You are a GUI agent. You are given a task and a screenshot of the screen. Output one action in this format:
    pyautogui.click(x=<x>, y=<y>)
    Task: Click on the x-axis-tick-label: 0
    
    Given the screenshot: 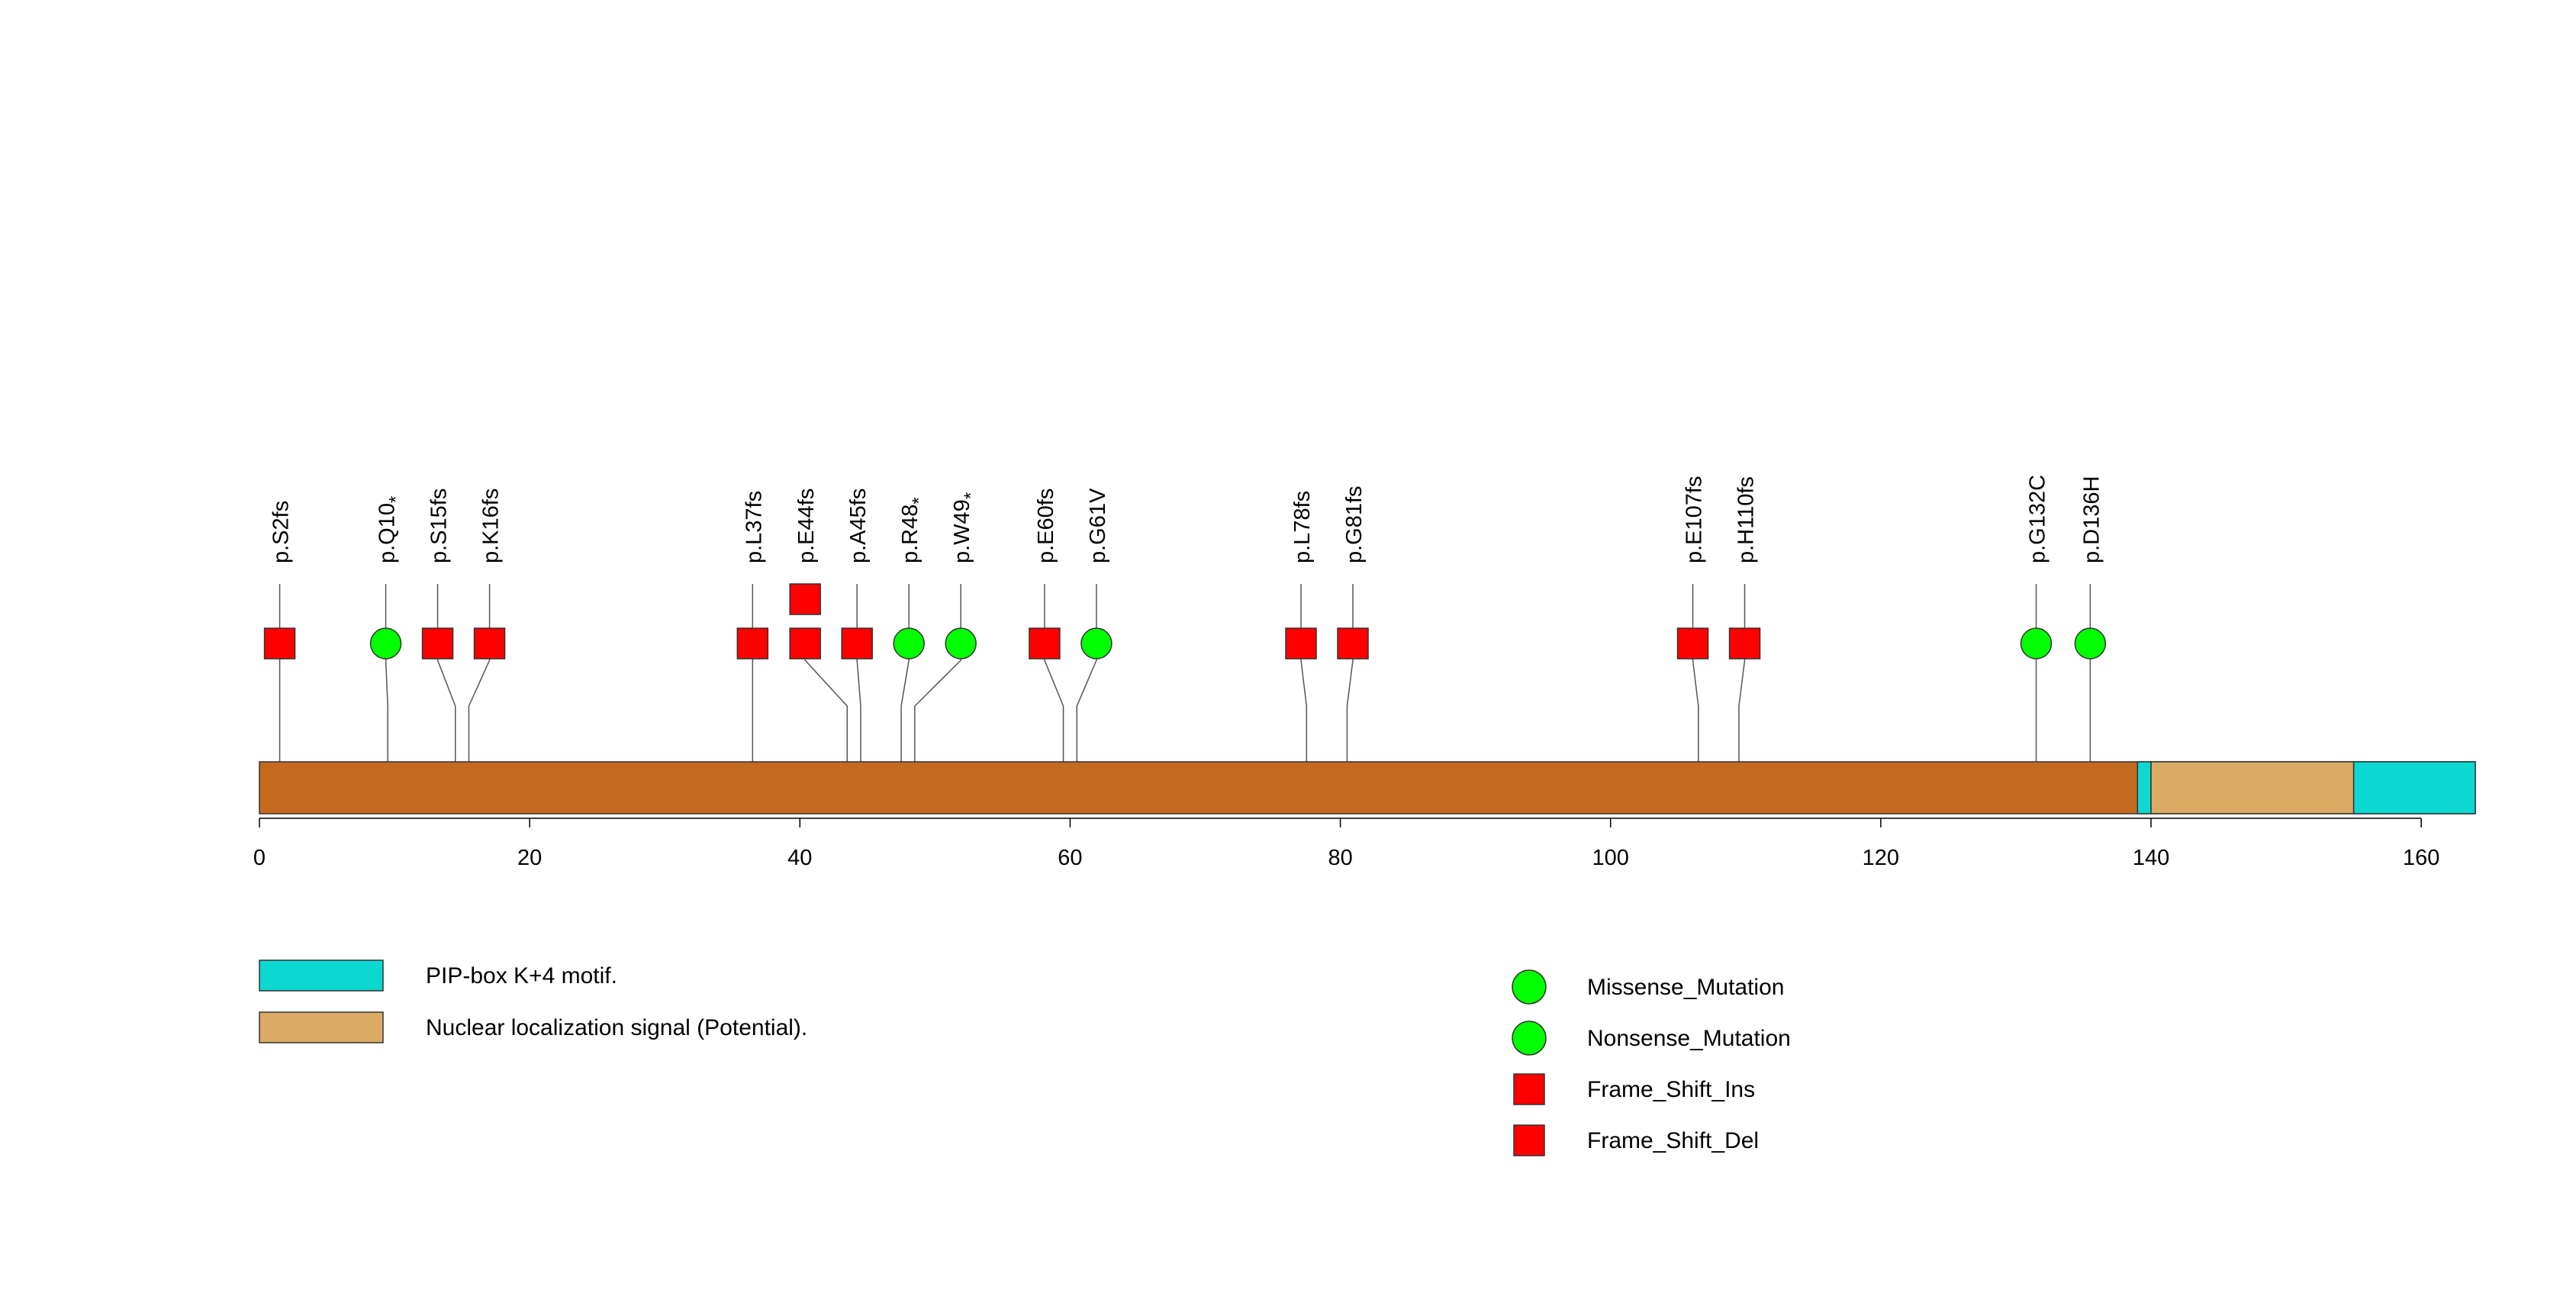 What is the action you would take?
    pyautogui.click(x=259, y=858)
    